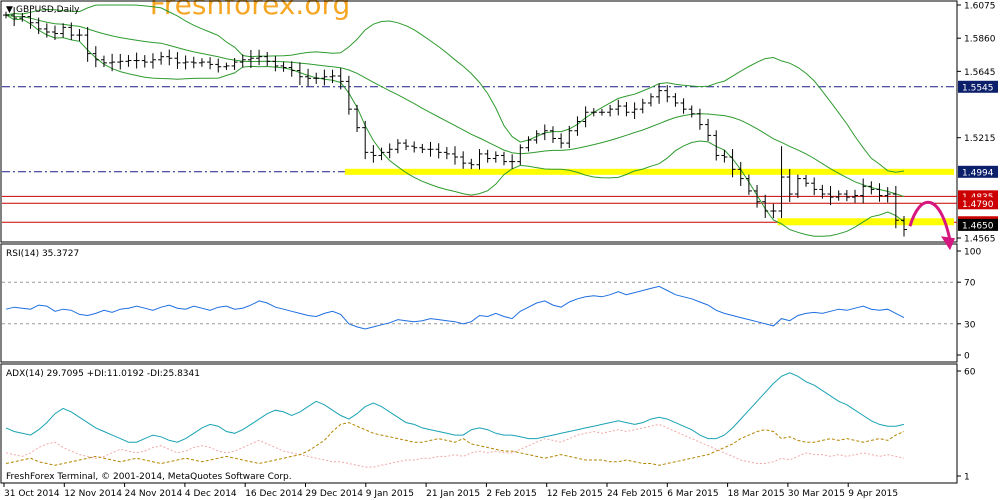 Image resolution: width=1000 pixels, height=500 pixels. I want to click on yellow-zone-lower, so click(865, 222).